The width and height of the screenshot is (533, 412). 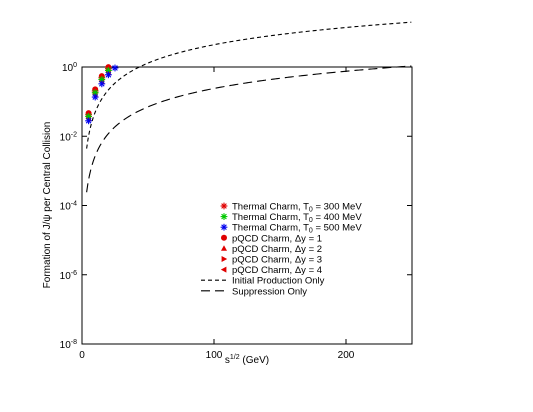 I want to click on legend-label: pQCD Charm, Δy = 1, so click(x=277, y=238).